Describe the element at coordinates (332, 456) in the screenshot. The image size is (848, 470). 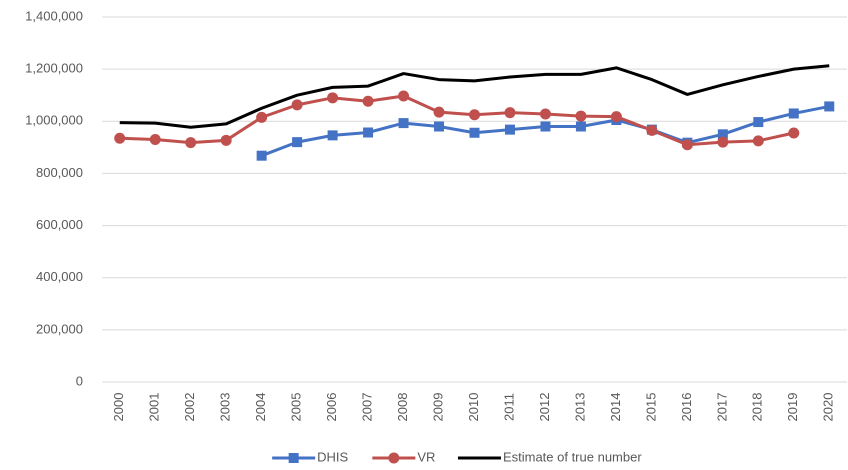
I see `legend-label: DHIS` at that location.